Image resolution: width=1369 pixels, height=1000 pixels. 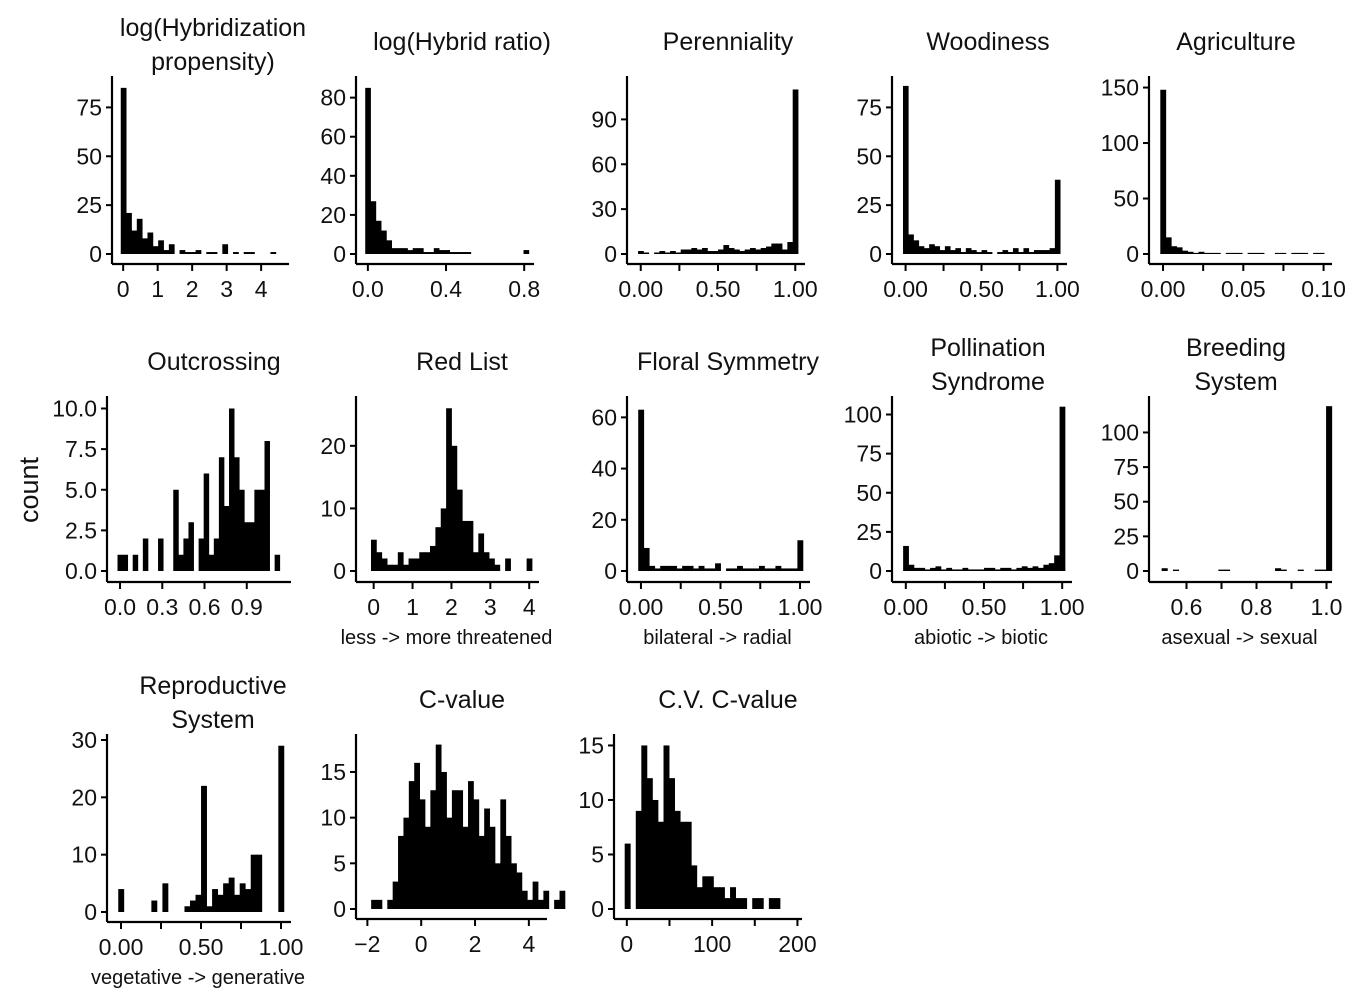 I want to click on panel-title: Syndrome, so click(x=988, y=382).